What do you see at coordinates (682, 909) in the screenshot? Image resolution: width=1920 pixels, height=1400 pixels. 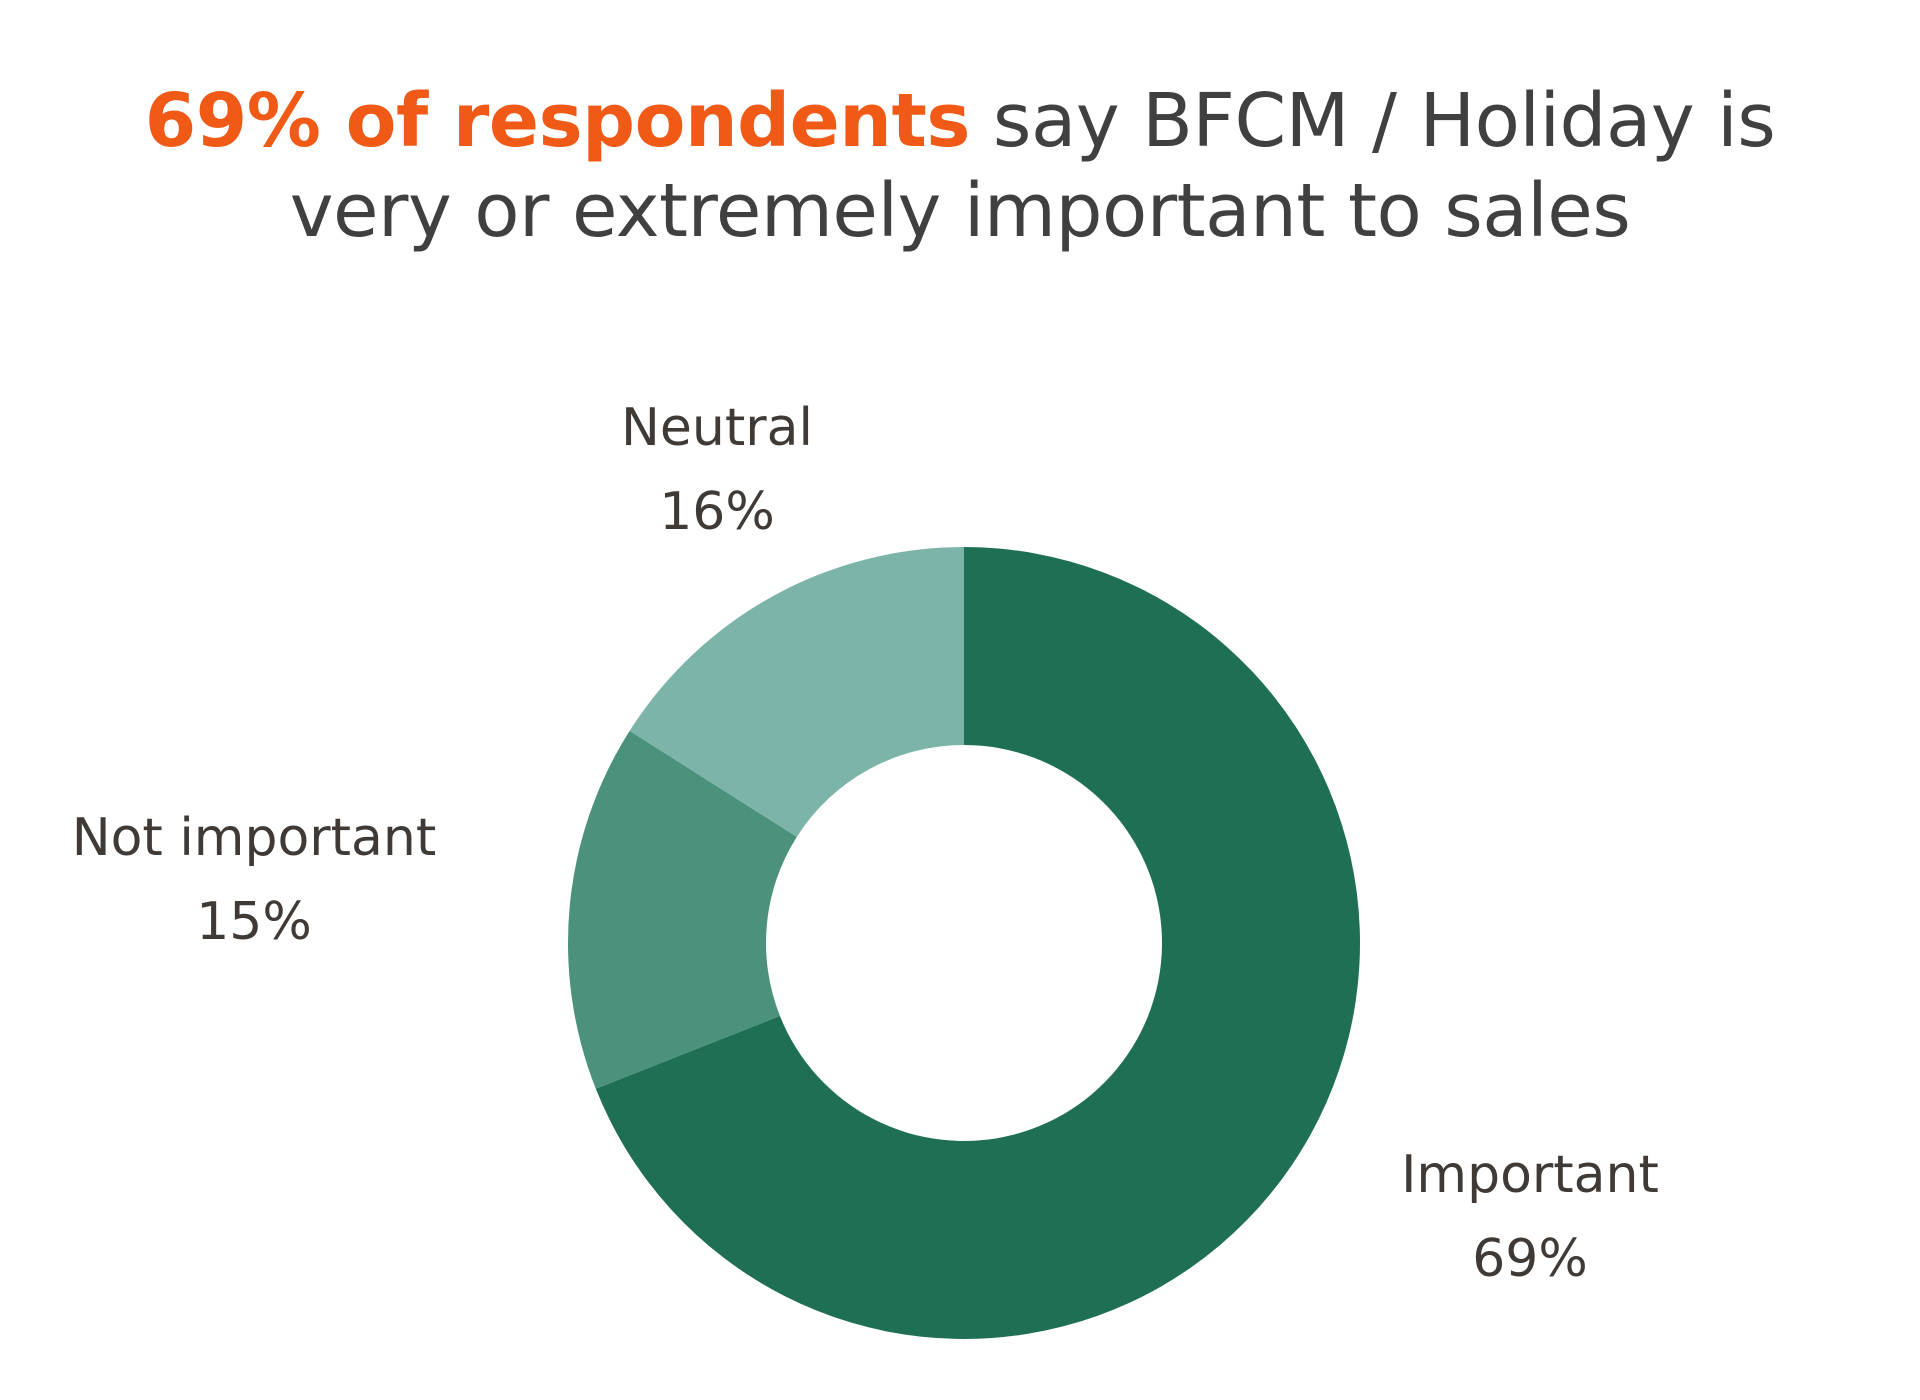 I see `slice-not-important` at bounding box center [682, 909].